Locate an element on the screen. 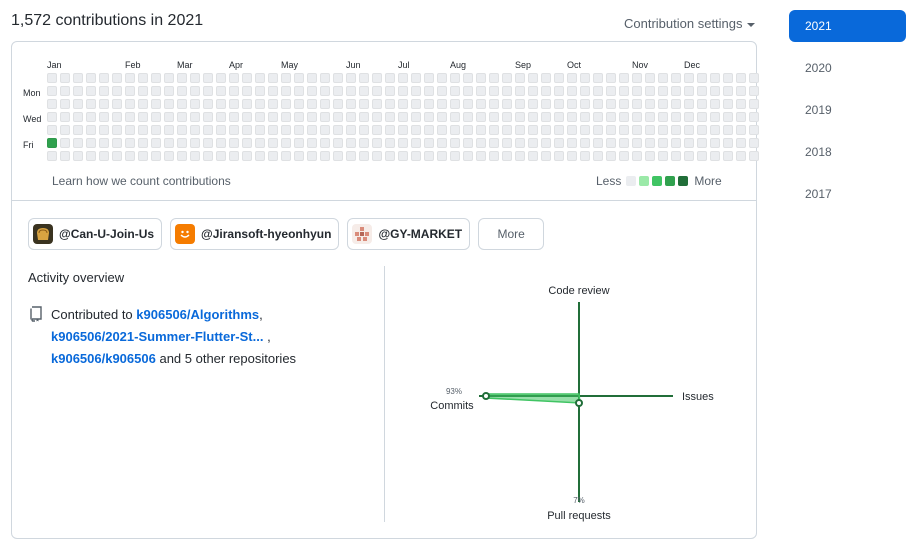 The height and width of the screenshot is (548, 914). contribution-settings-button: Contribution settings is located at coordinates (689, 23).